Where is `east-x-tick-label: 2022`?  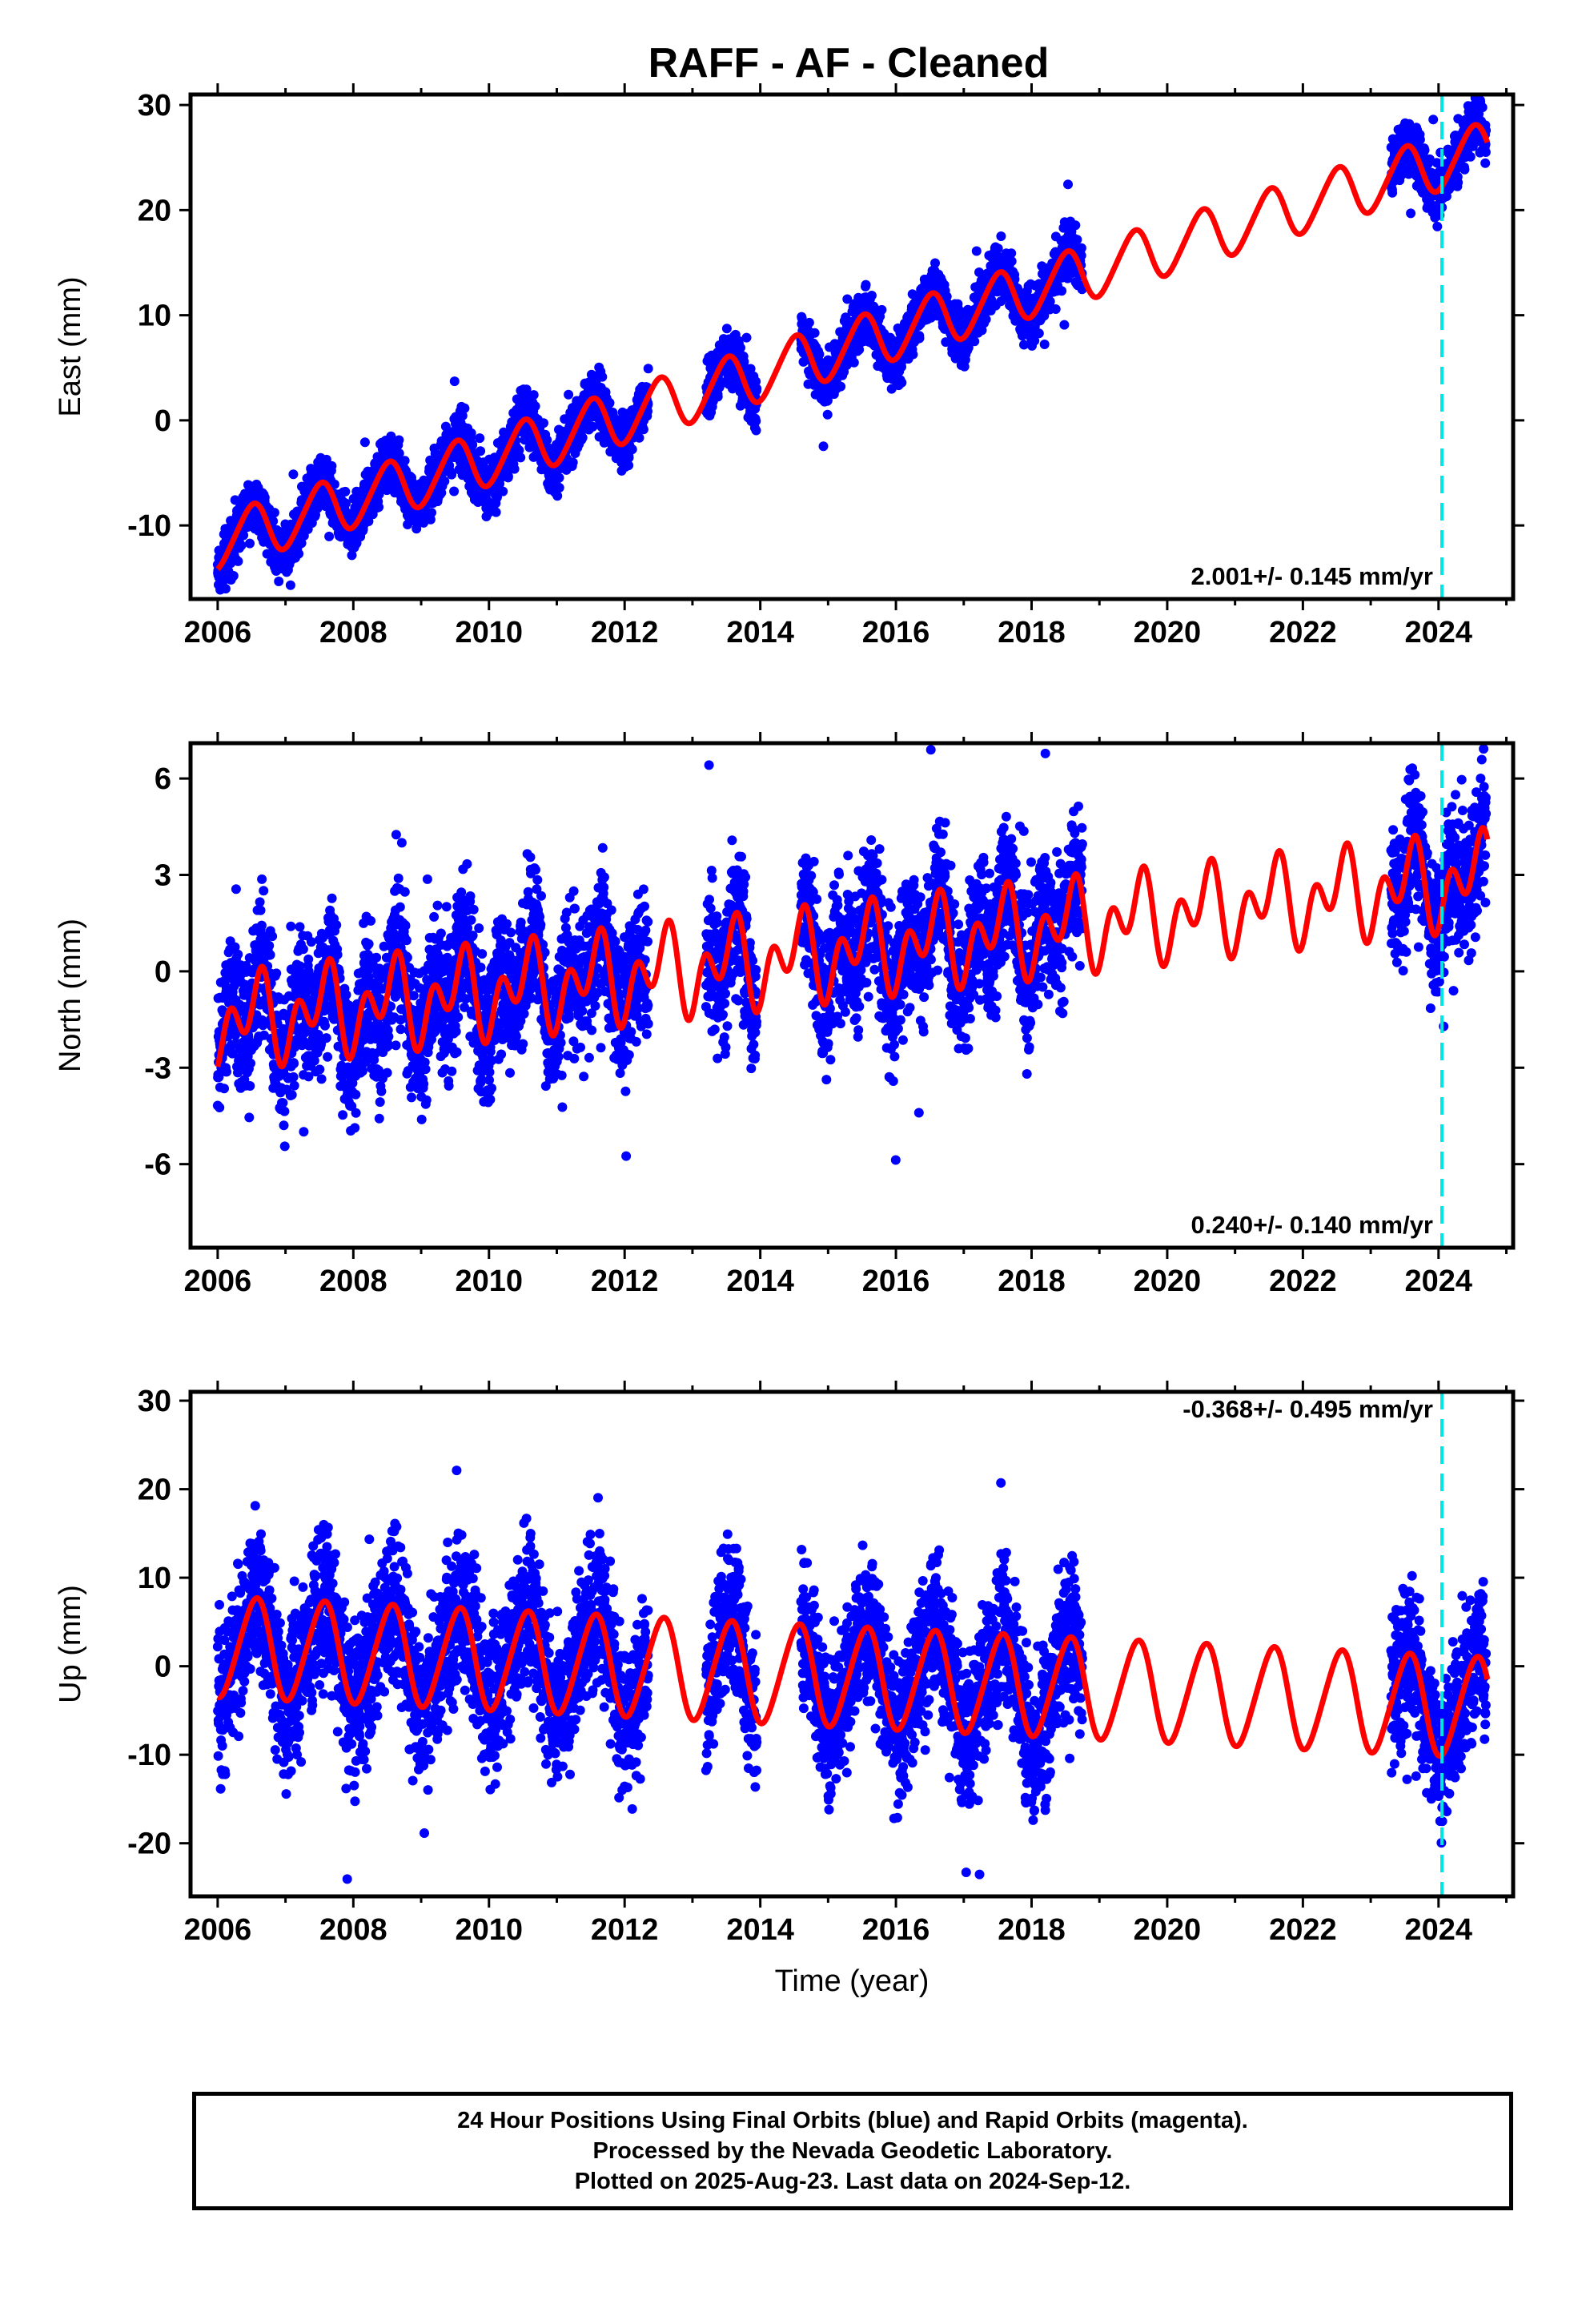
east-x-tick-label: 2022 is located at coordinates (1303, 632).